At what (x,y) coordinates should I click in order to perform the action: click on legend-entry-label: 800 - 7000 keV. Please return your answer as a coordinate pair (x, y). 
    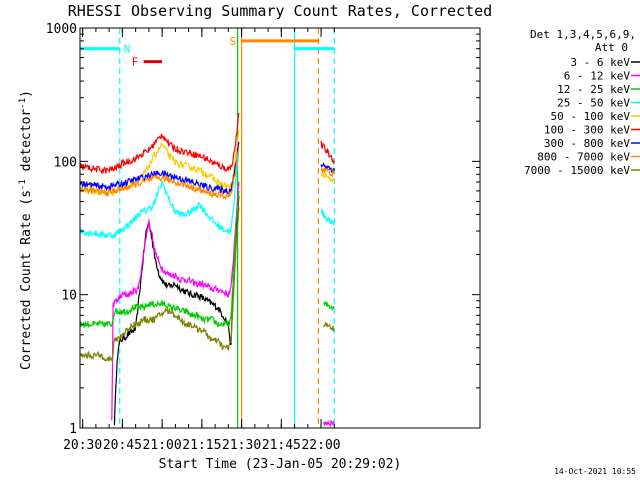
    Looking at the image, I should click on (583, 157).